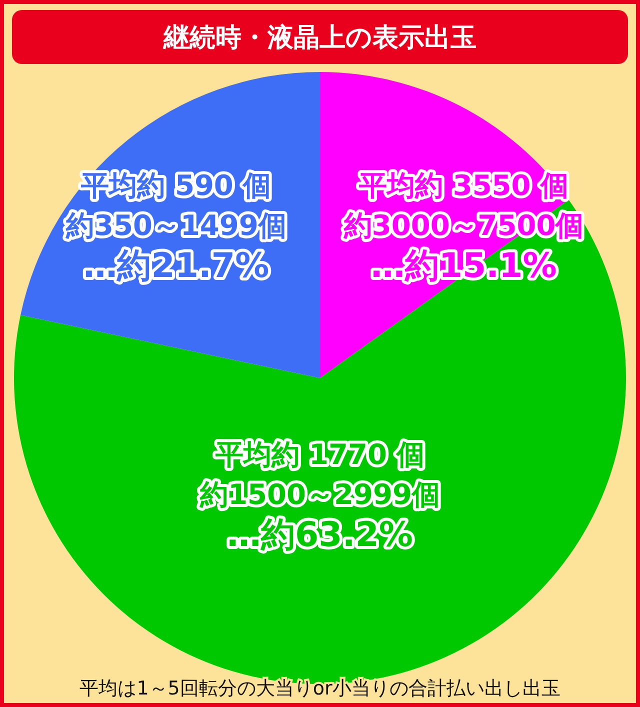  Describe the element at coordinates (320, 689) in the screenshot. I see `text: 平均は1～5回転分の大当りor小当りの合計払い出し出玉` at that location.